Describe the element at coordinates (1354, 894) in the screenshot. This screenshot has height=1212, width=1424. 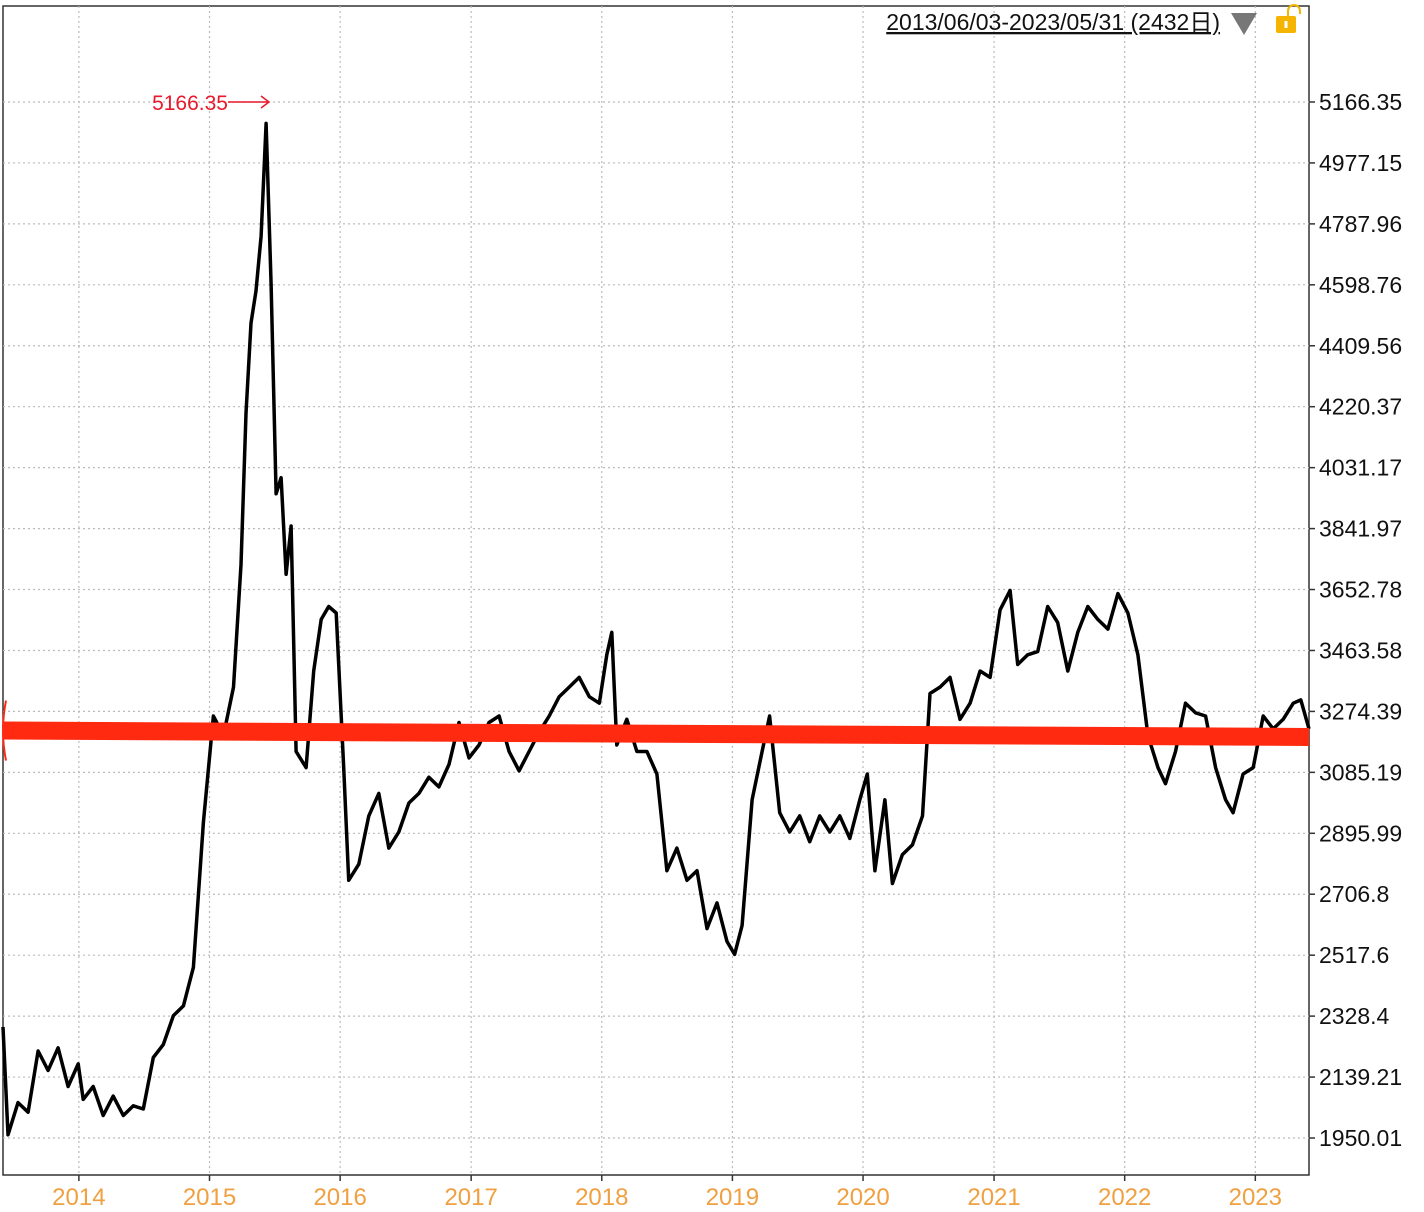
I see `y-tick-label: 2706.8` at that location.